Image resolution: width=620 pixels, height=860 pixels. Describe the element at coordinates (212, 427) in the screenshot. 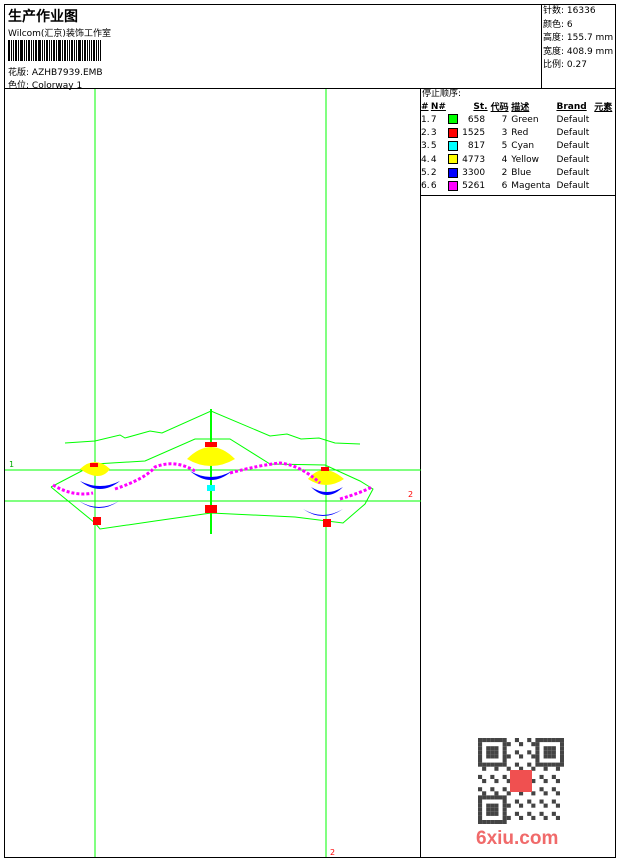

I see `outline-top` at that location.